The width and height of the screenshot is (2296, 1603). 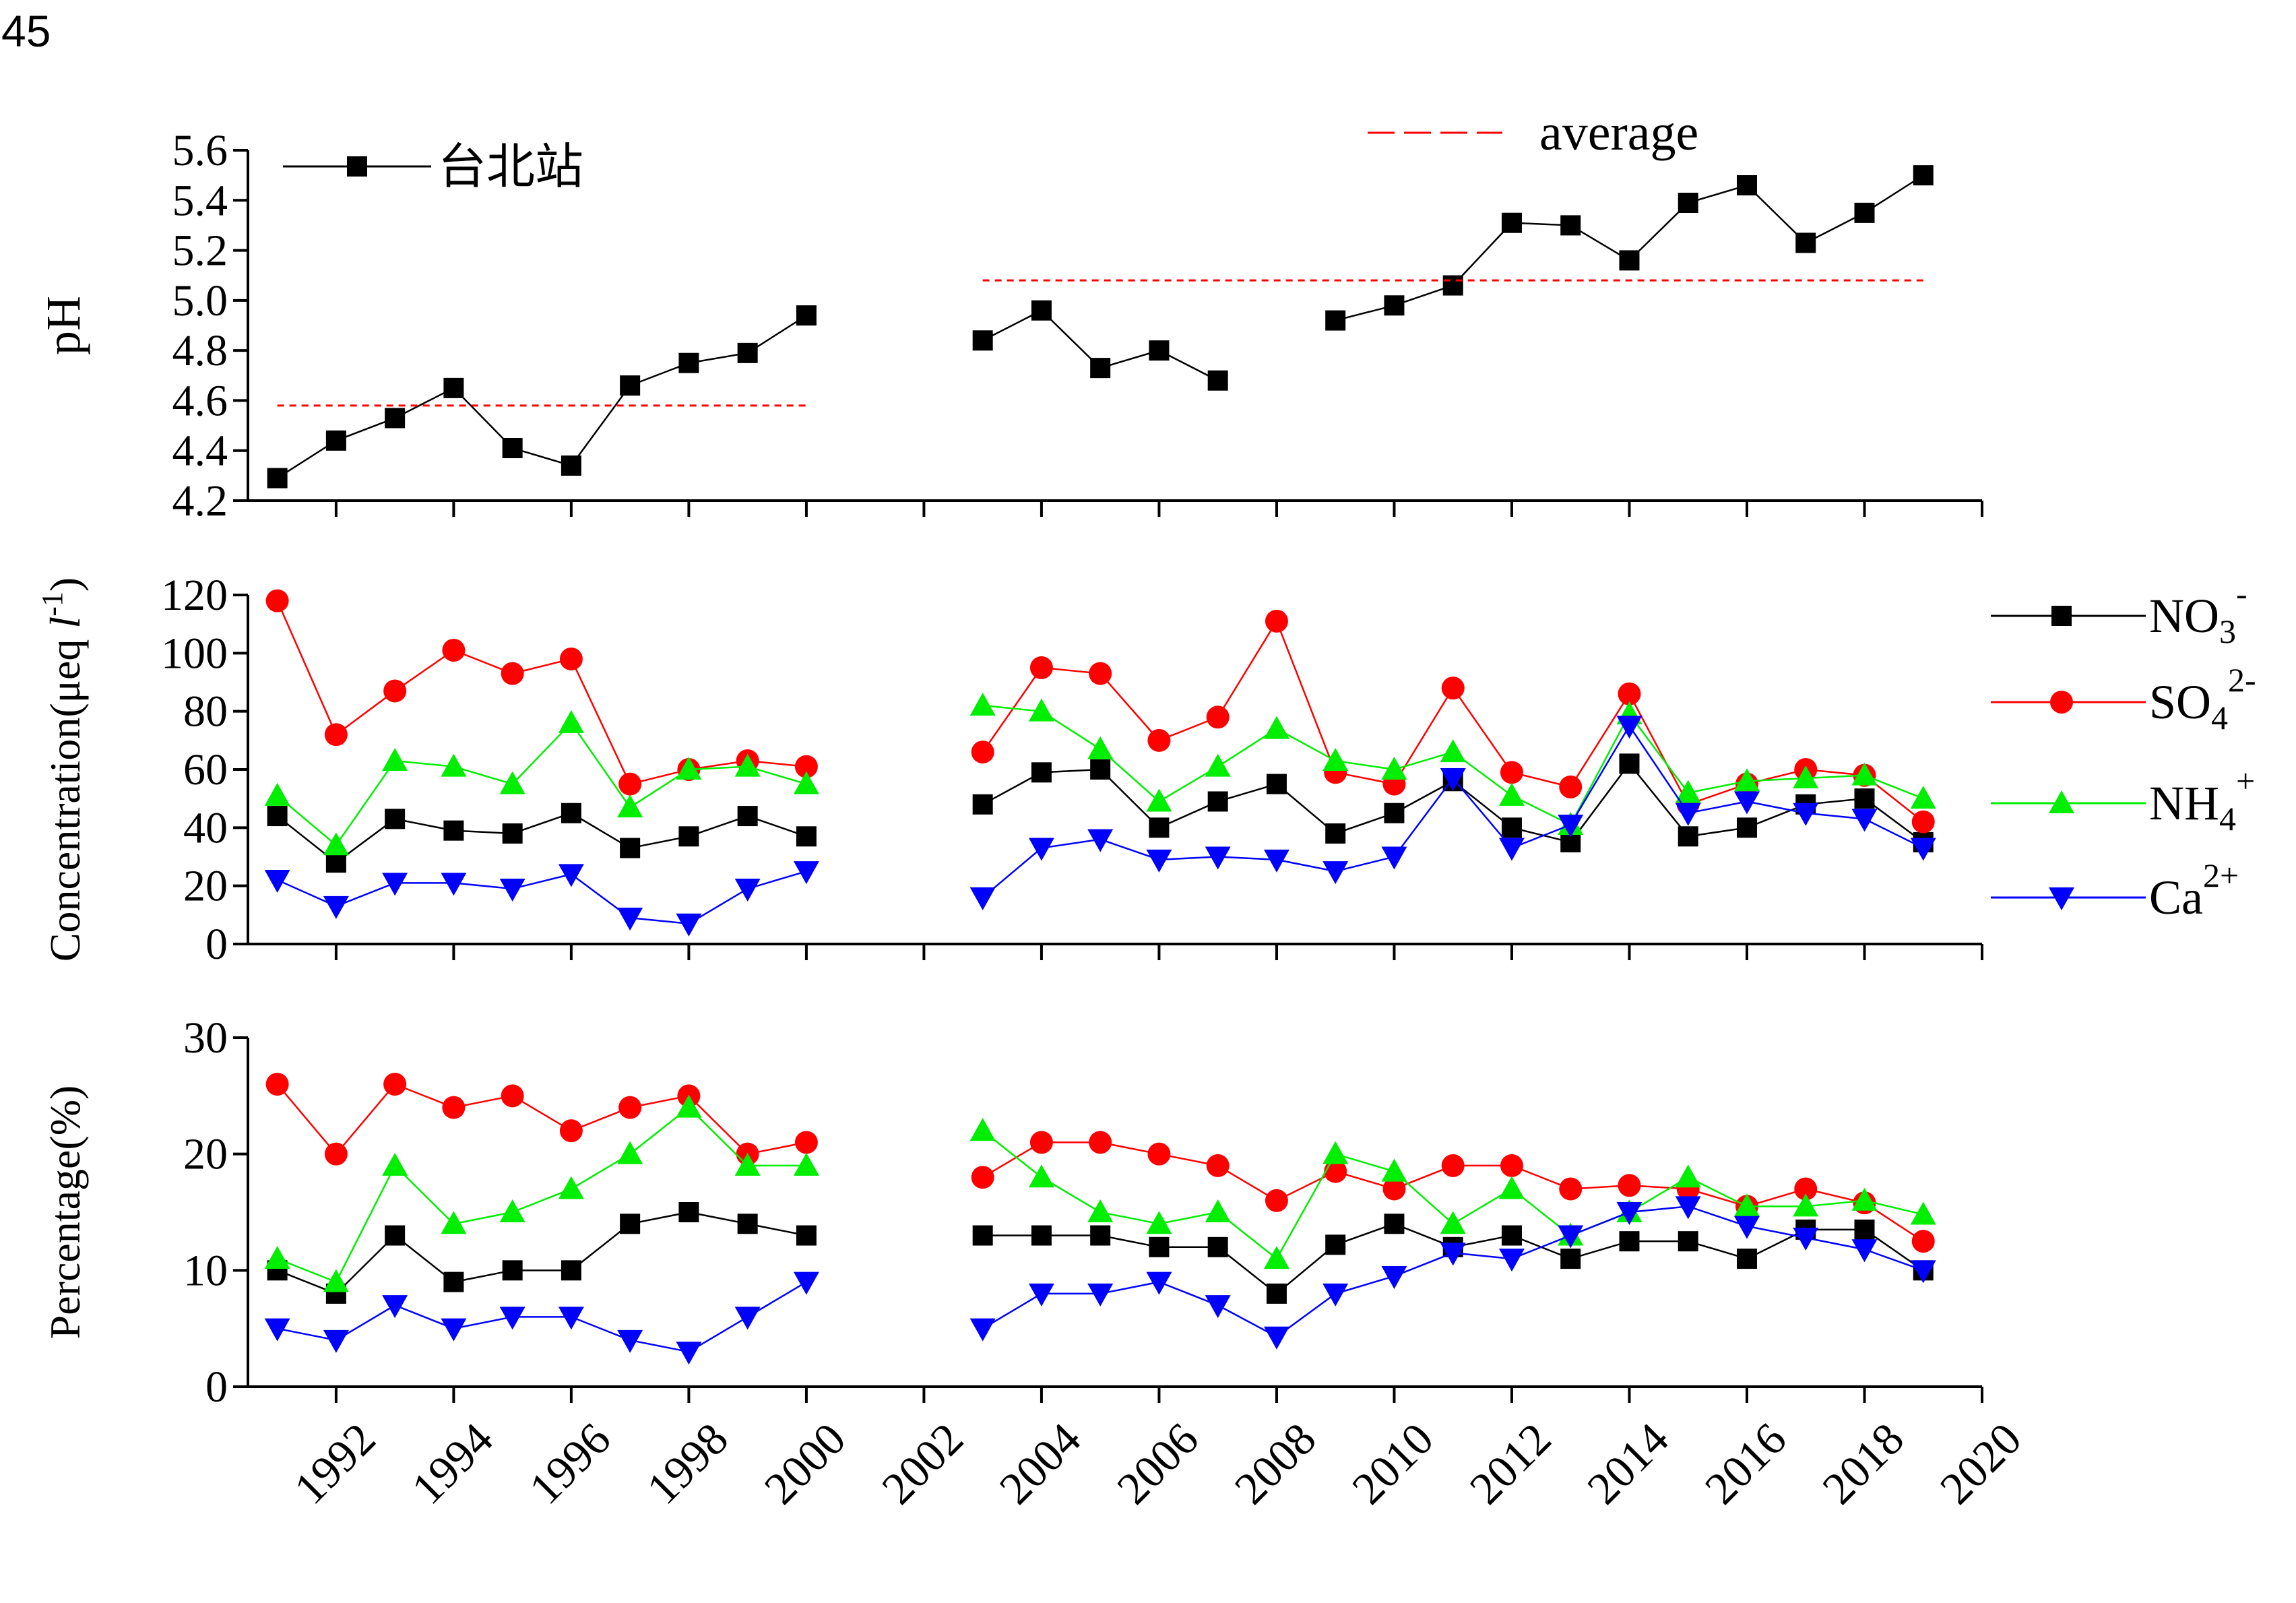 What do you see at coordinates (200, 451) in the screenshot?
I see `y-tick-label: 4.4` at bounding box center [200, 451].